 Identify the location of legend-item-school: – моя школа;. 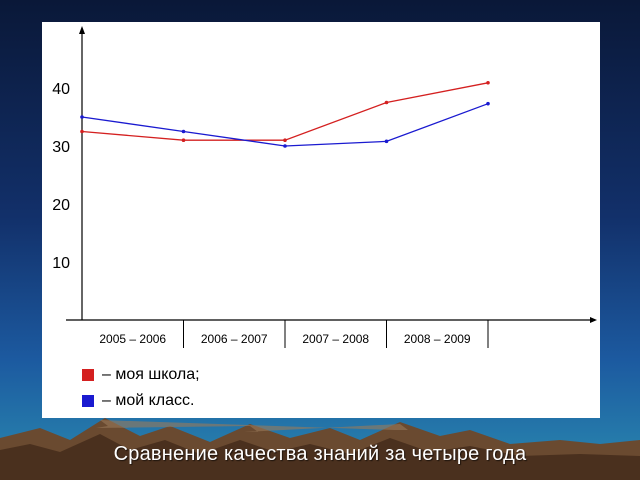
(141, 375).